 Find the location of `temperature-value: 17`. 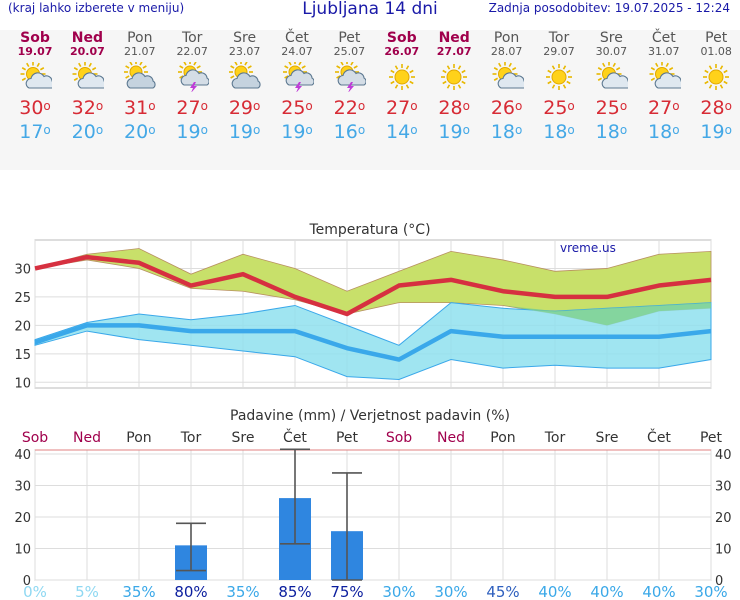

temperature-value: 17 is located at coordinates (31, 132).